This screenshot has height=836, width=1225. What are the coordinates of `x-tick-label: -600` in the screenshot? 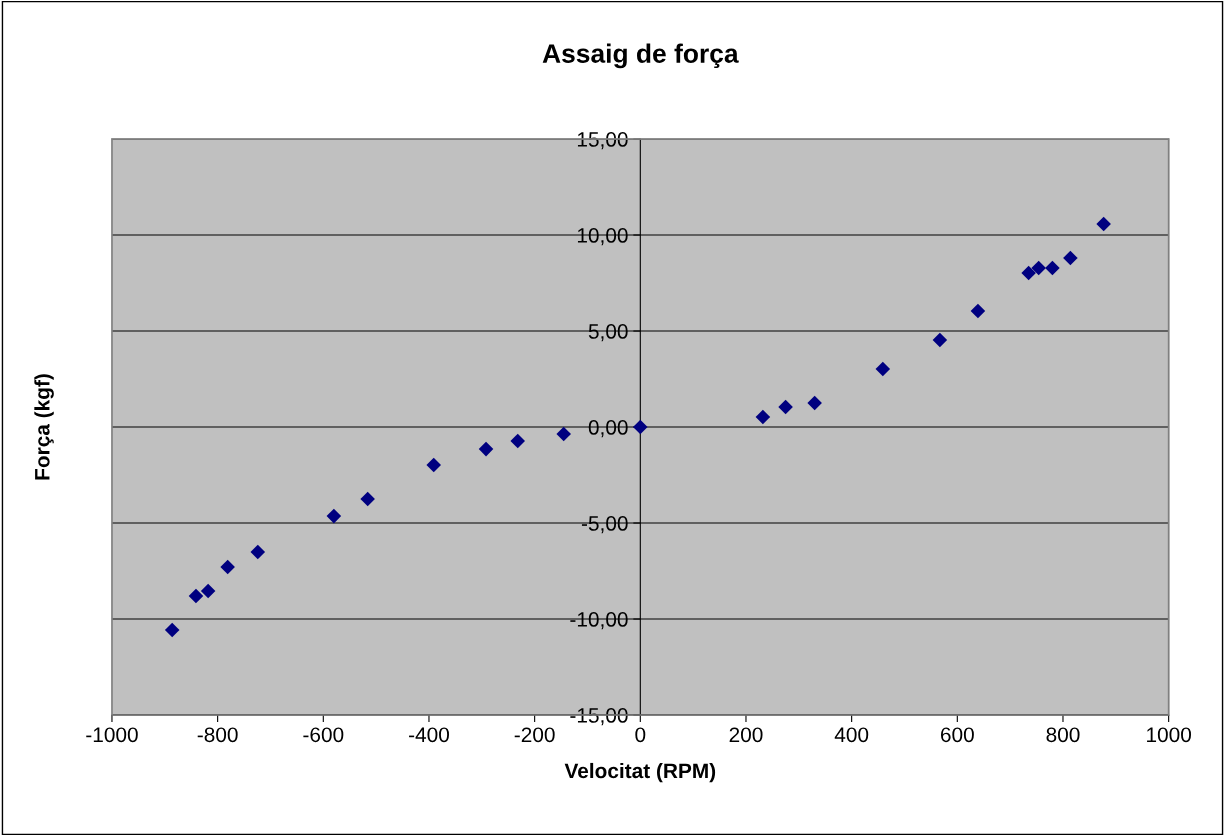 It's located at (323, 735).